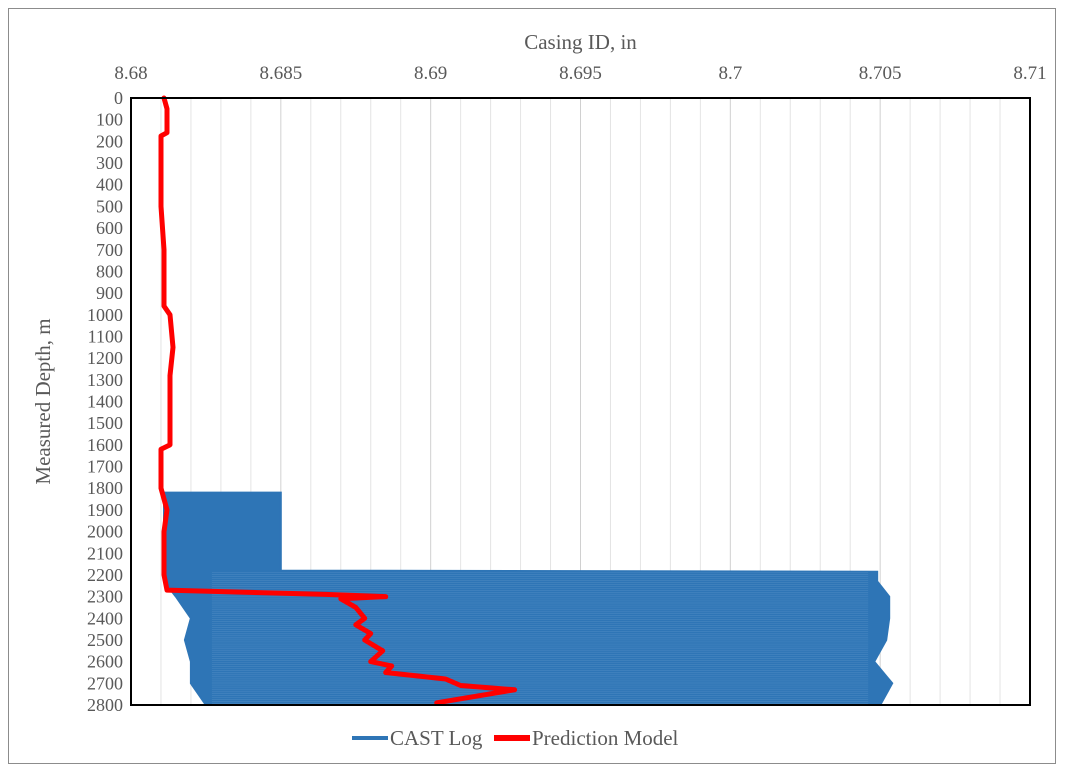 This screenshot has height=772, width=1065. I want to click on y-tick-label: 2400, so click(105, 618).